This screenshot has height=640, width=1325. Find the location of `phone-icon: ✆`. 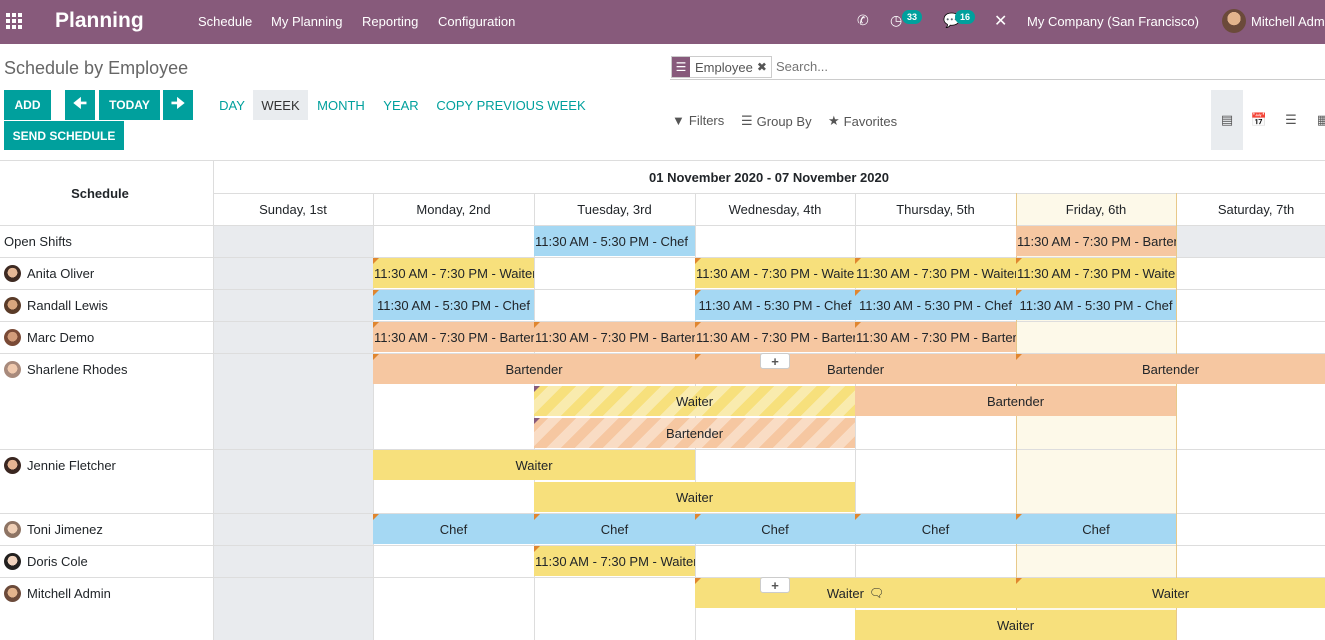

phone-icon: ✆ is located at coordinates (863, 20).